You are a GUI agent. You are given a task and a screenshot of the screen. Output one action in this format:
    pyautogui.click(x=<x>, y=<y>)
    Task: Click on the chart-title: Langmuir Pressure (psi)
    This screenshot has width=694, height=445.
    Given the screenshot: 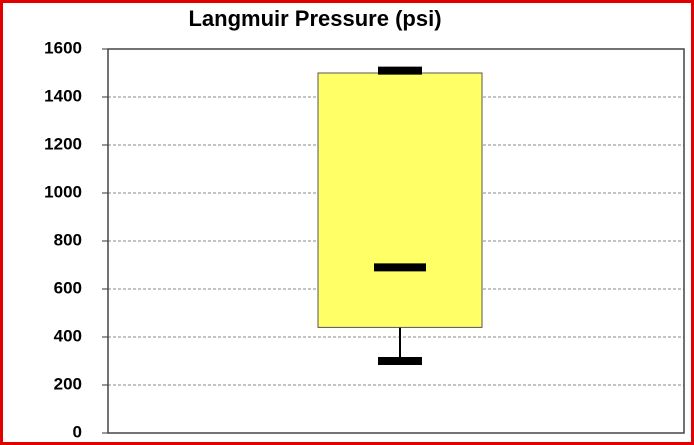 What is the action you would take?
    pyautogui.click(x=314, y=18)
    